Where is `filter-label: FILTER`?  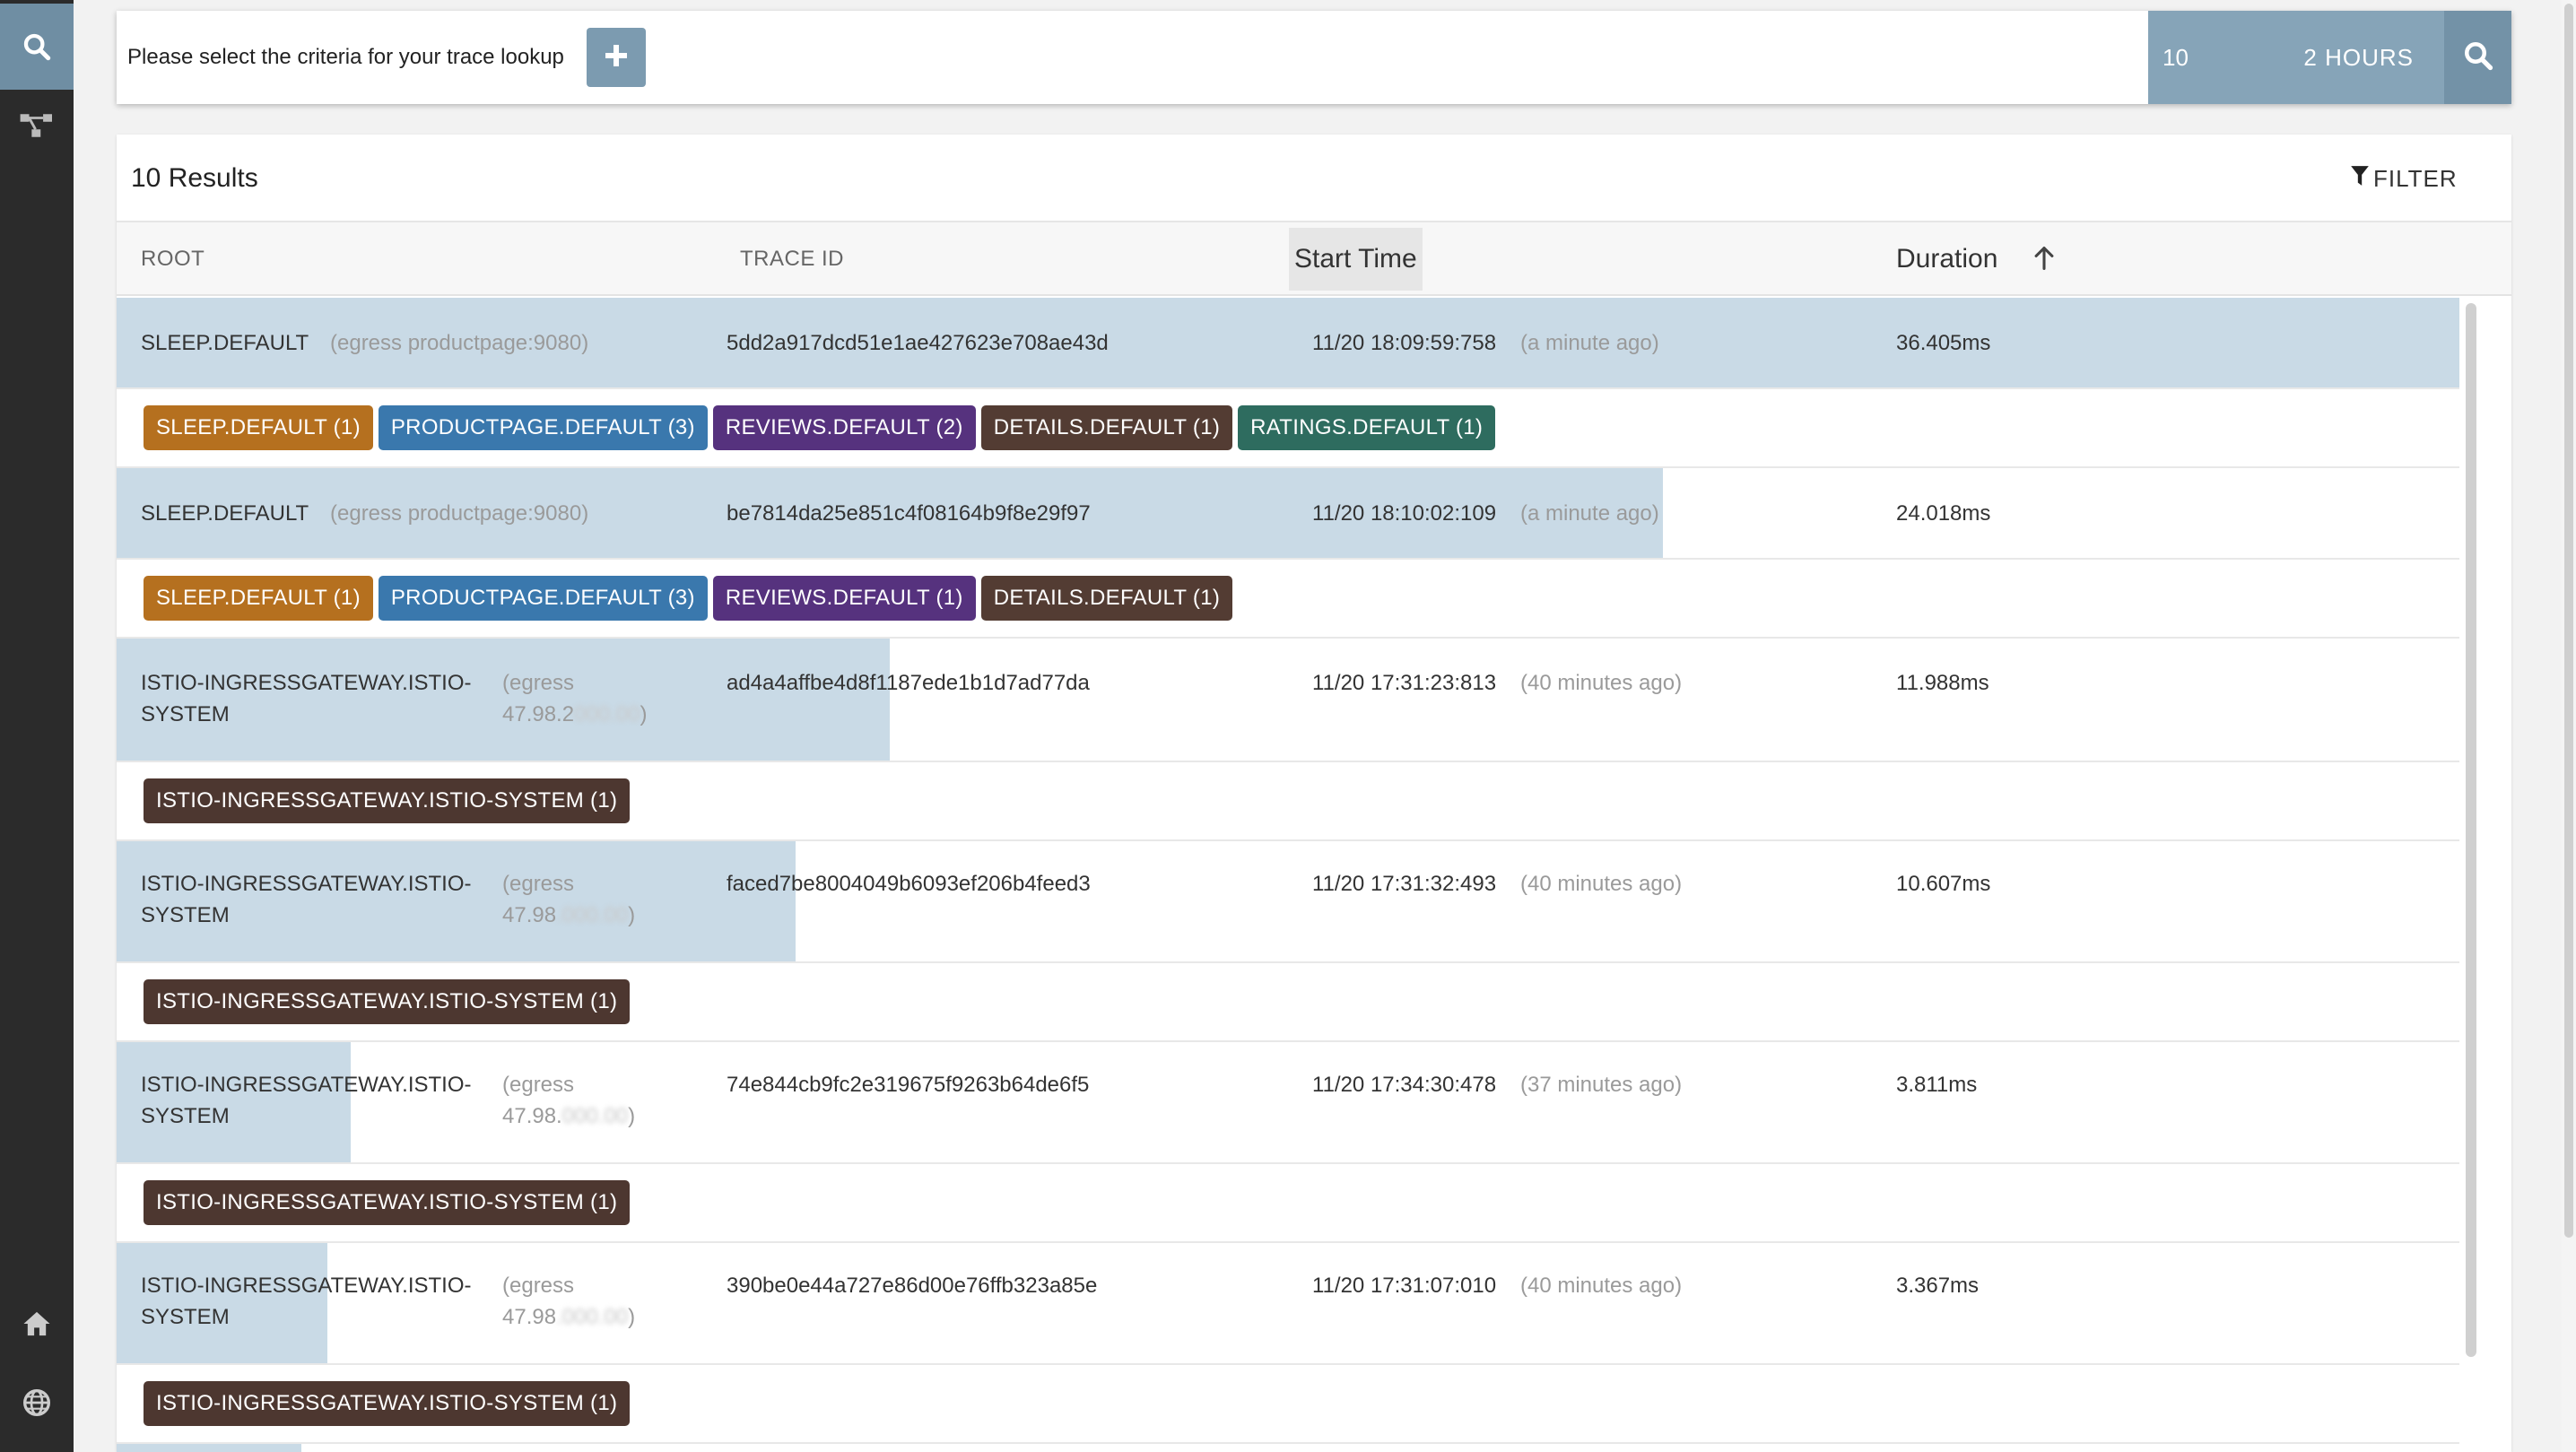 filter-label: FILTER is located at coordinates (2415, 178).